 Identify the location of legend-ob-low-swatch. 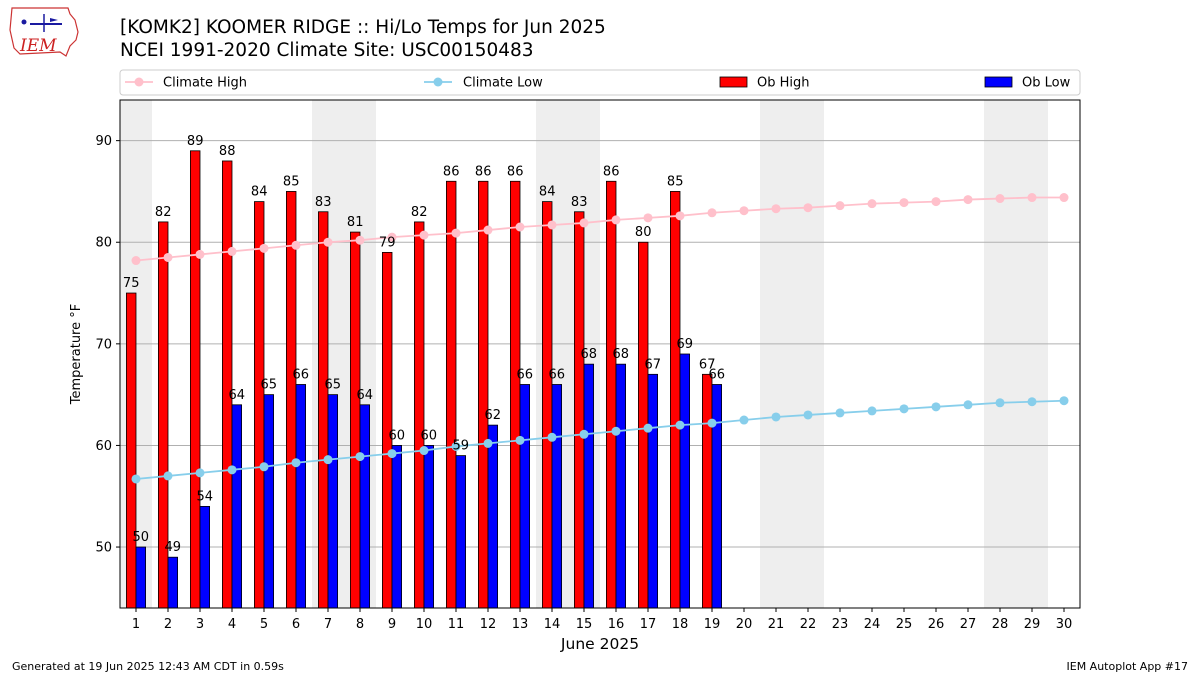
(998, 82).